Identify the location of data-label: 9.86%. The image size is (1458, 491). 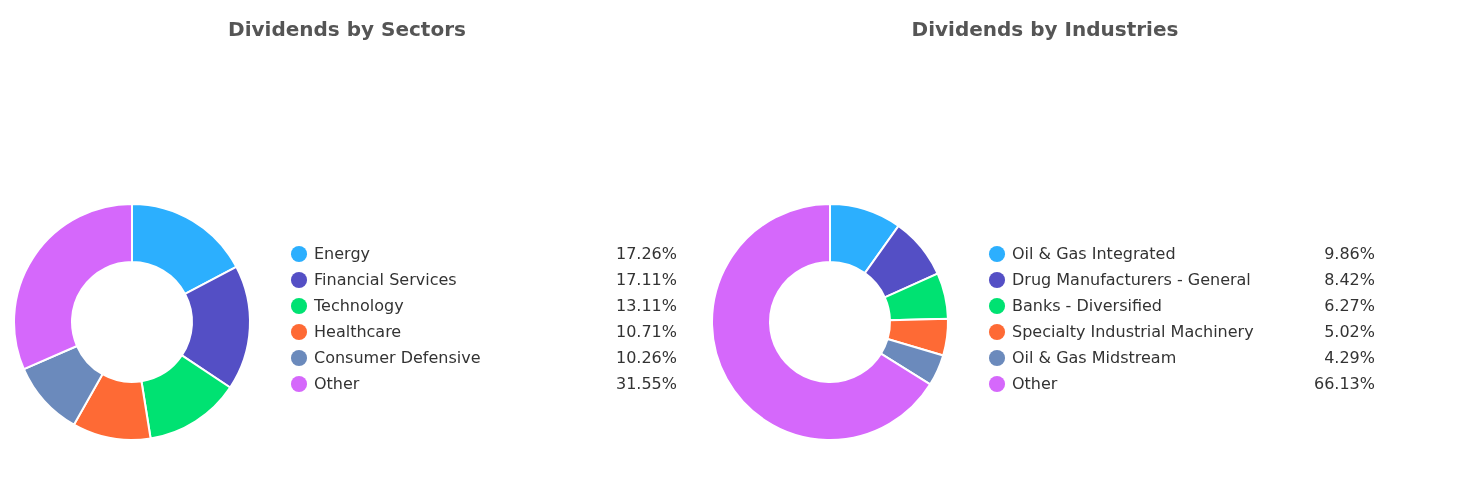
(1349, 253).